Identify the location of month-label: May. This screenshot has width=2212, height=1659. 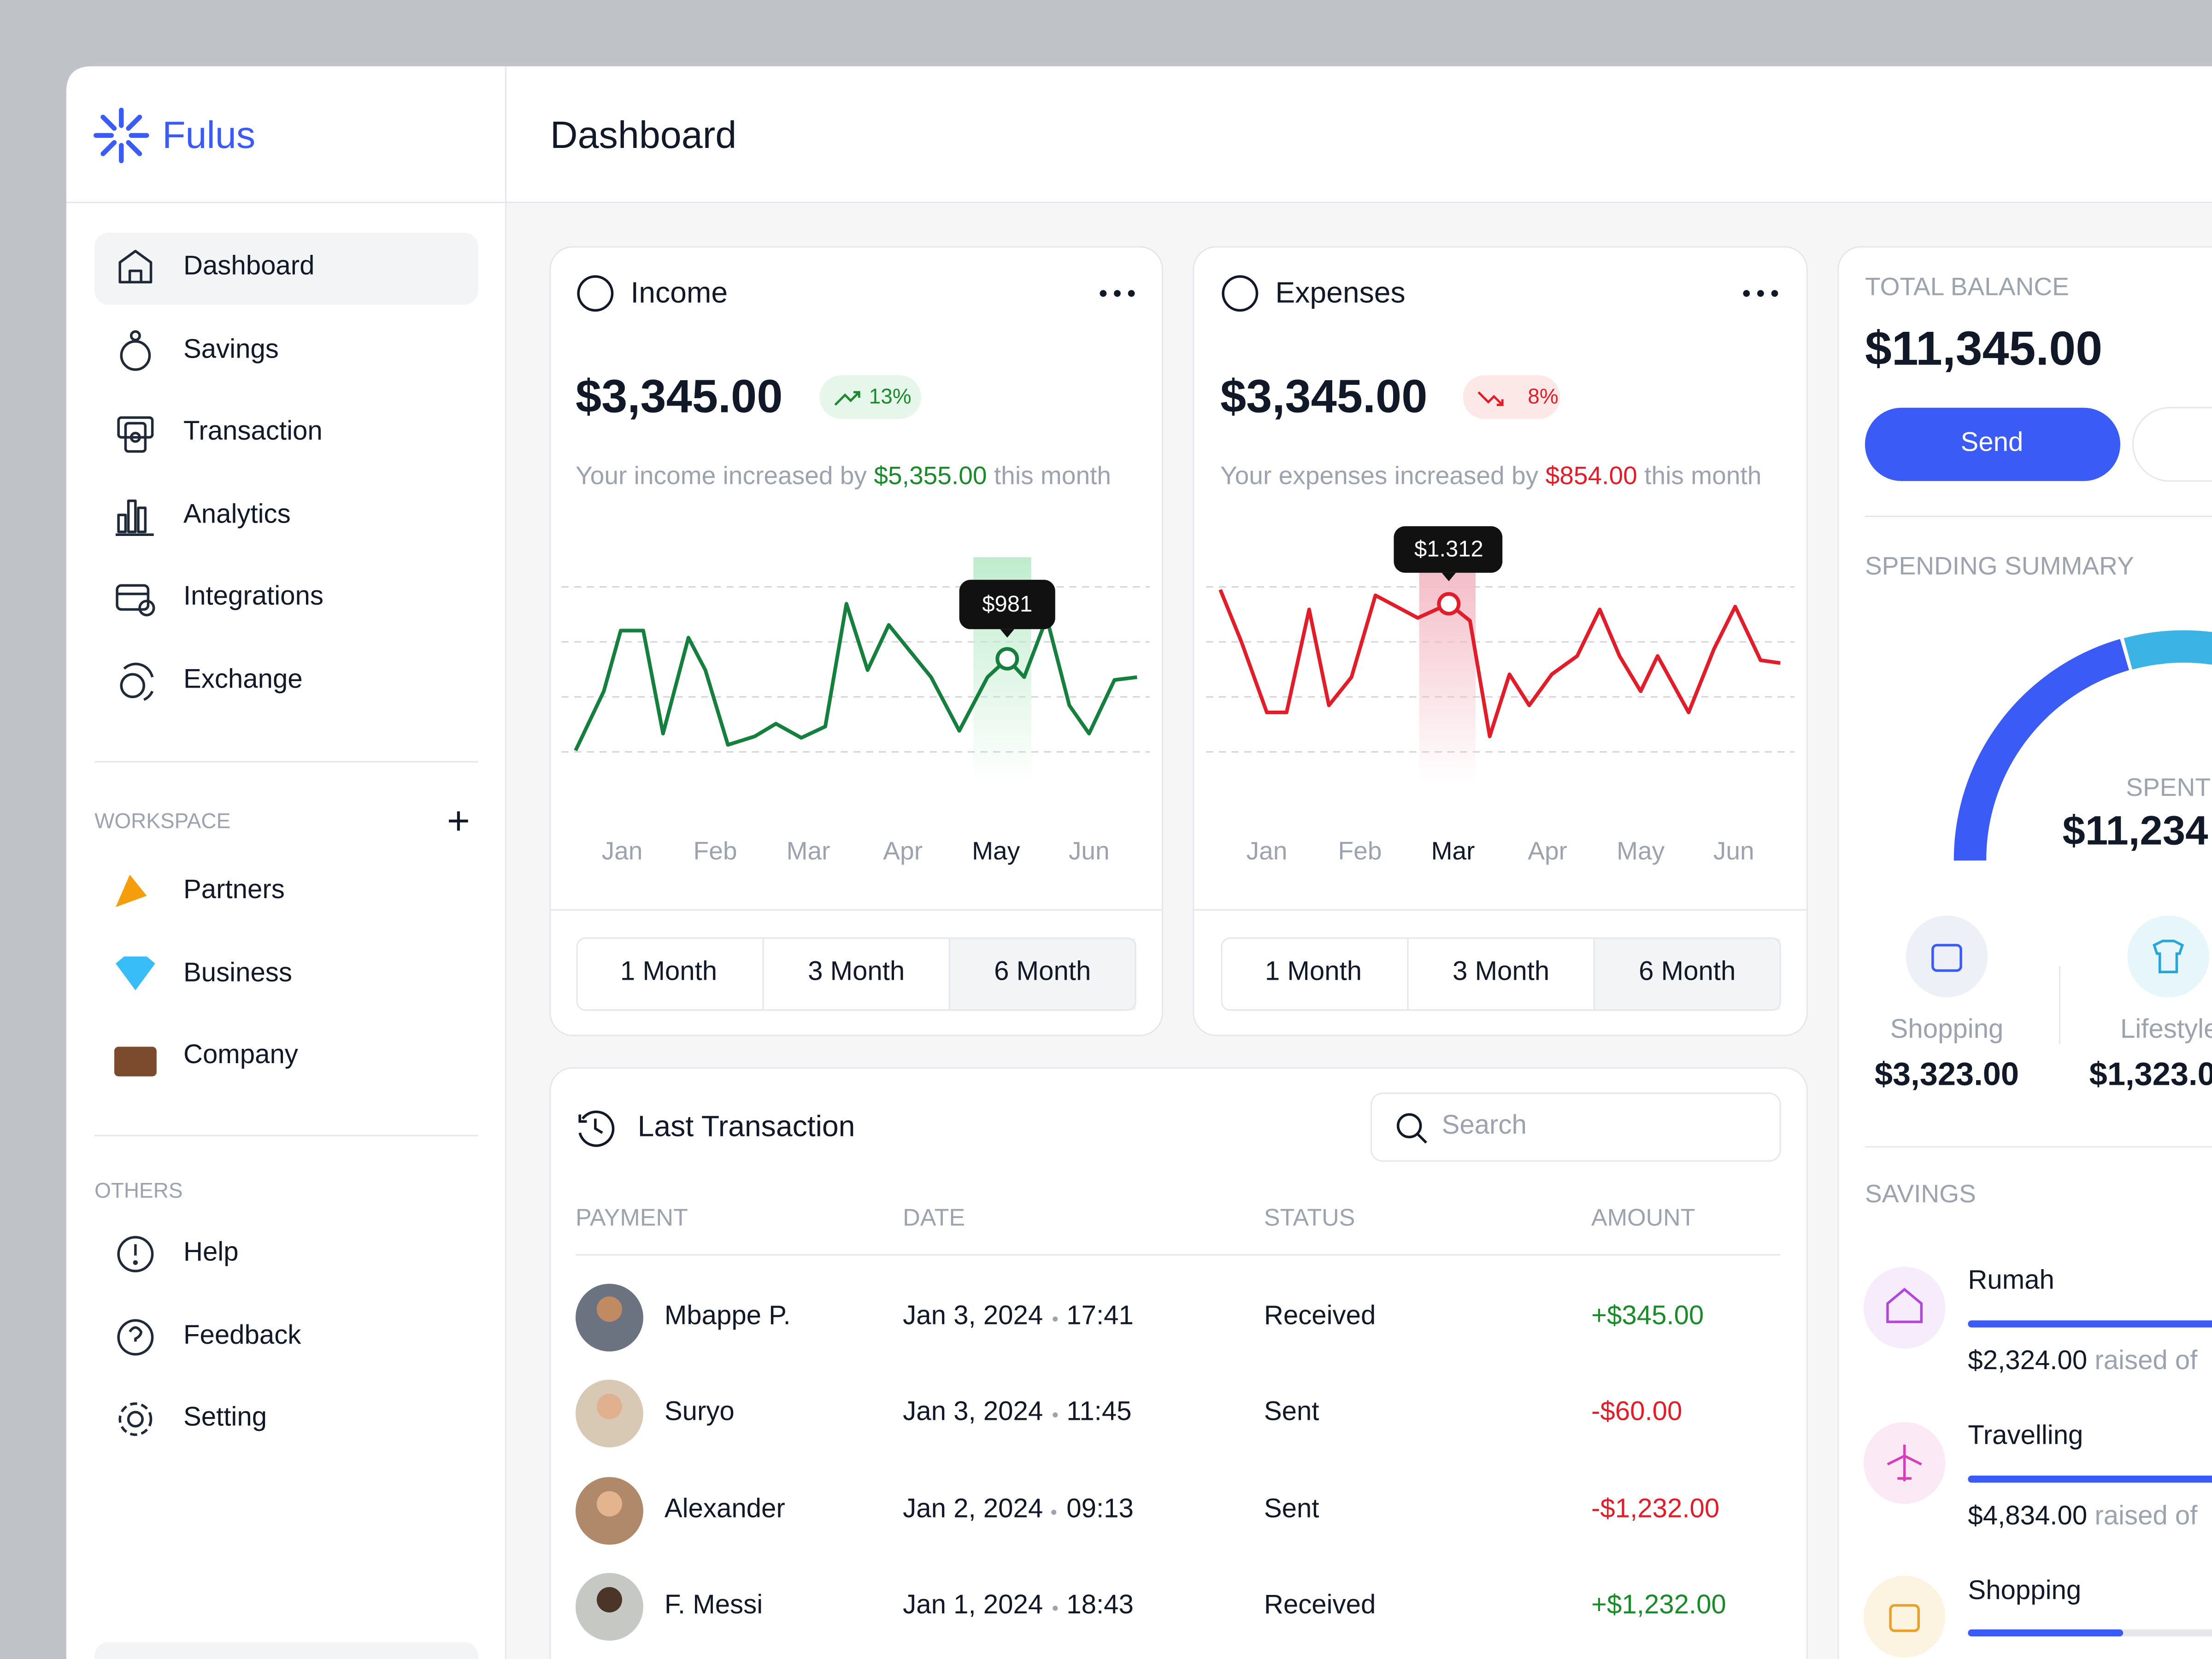
(996, 850).